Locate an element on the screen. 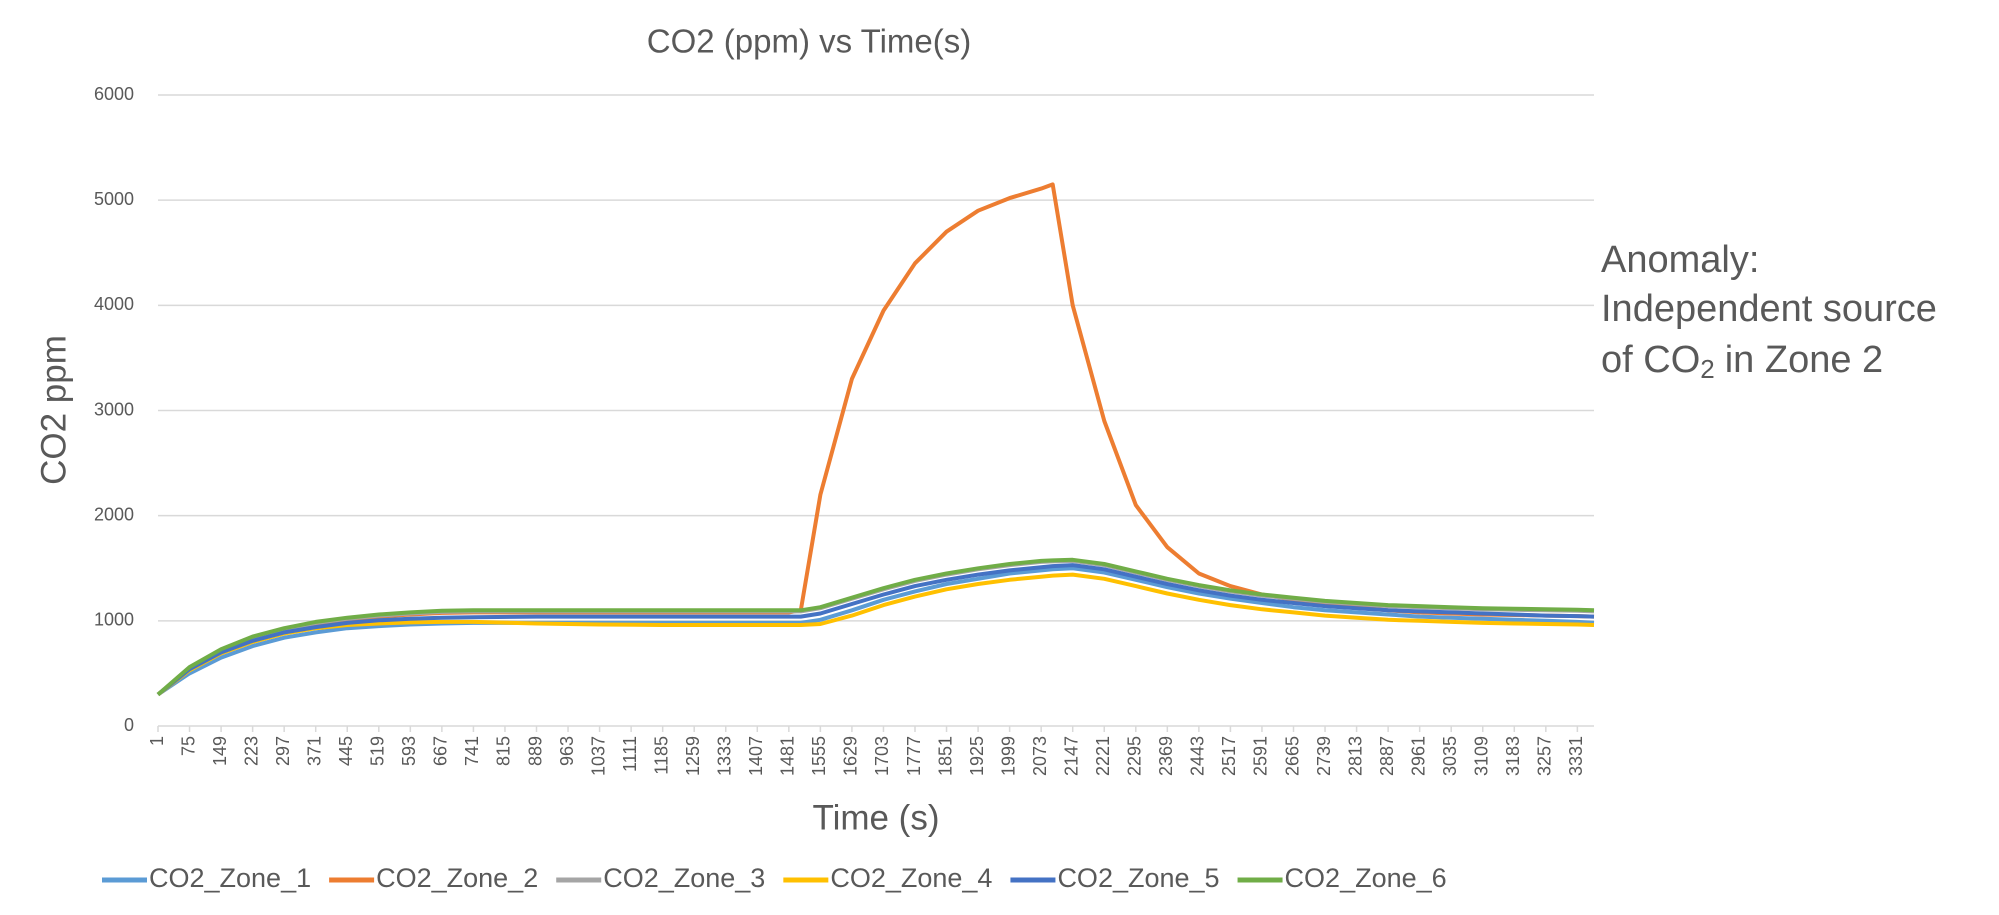 The image size is (1999, 915). y-tick-label: 1000 is located at coordinates (114, 620).